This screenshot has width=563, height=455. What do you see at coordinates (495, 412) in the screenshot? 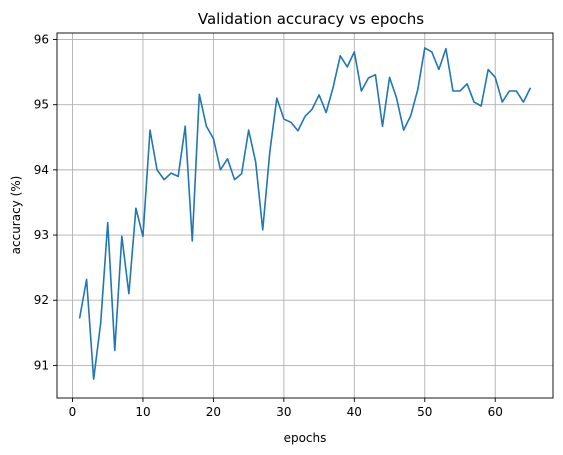
I see `x-tick-label: 60` at bounding box center [495, 412].